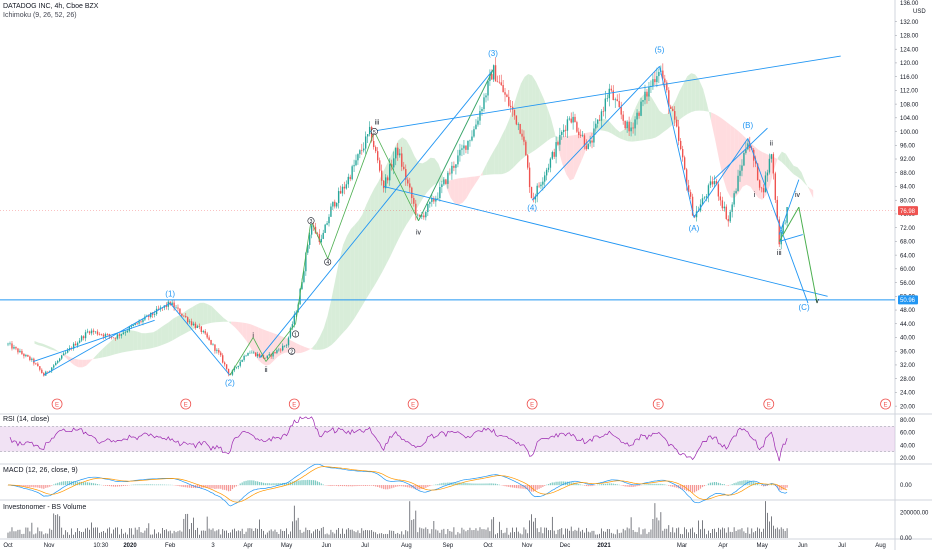  I want to click on wave-label: iv, so click(798, 195).